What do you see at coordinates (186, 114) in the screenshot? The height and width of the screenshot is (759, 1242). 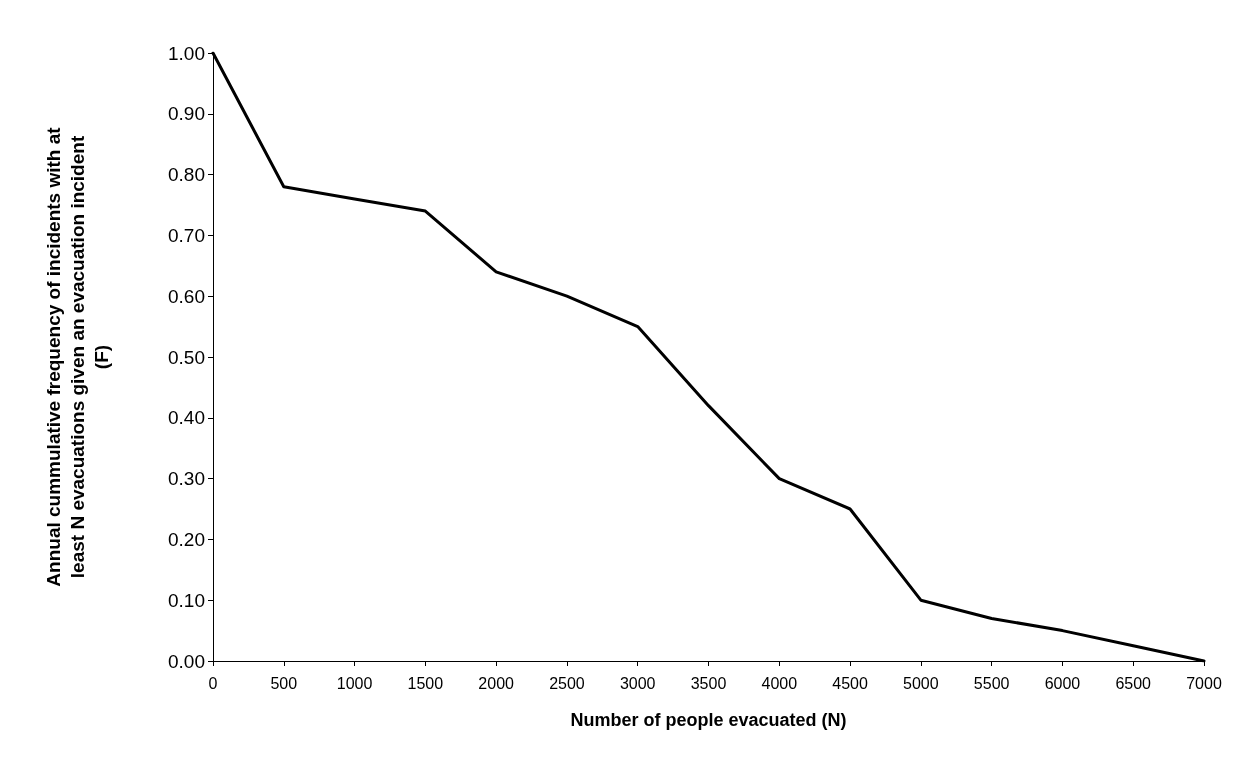 I see `y-tick-label: 0.90` at bounding box center [186, 114].